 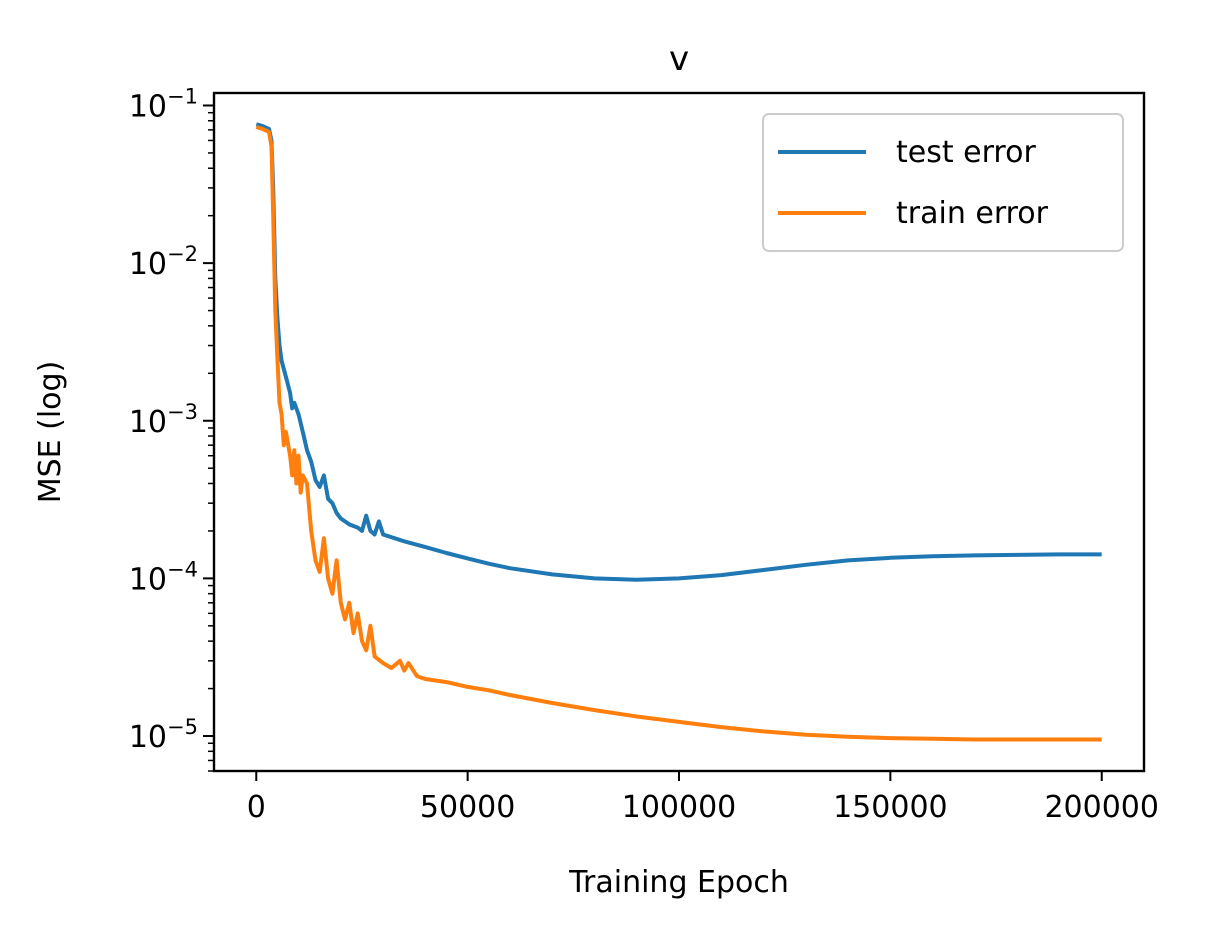 What do you see at coordinates (679, 59) in the screenshot?
I see `chart-title: v` at bounding box center [679, 59].